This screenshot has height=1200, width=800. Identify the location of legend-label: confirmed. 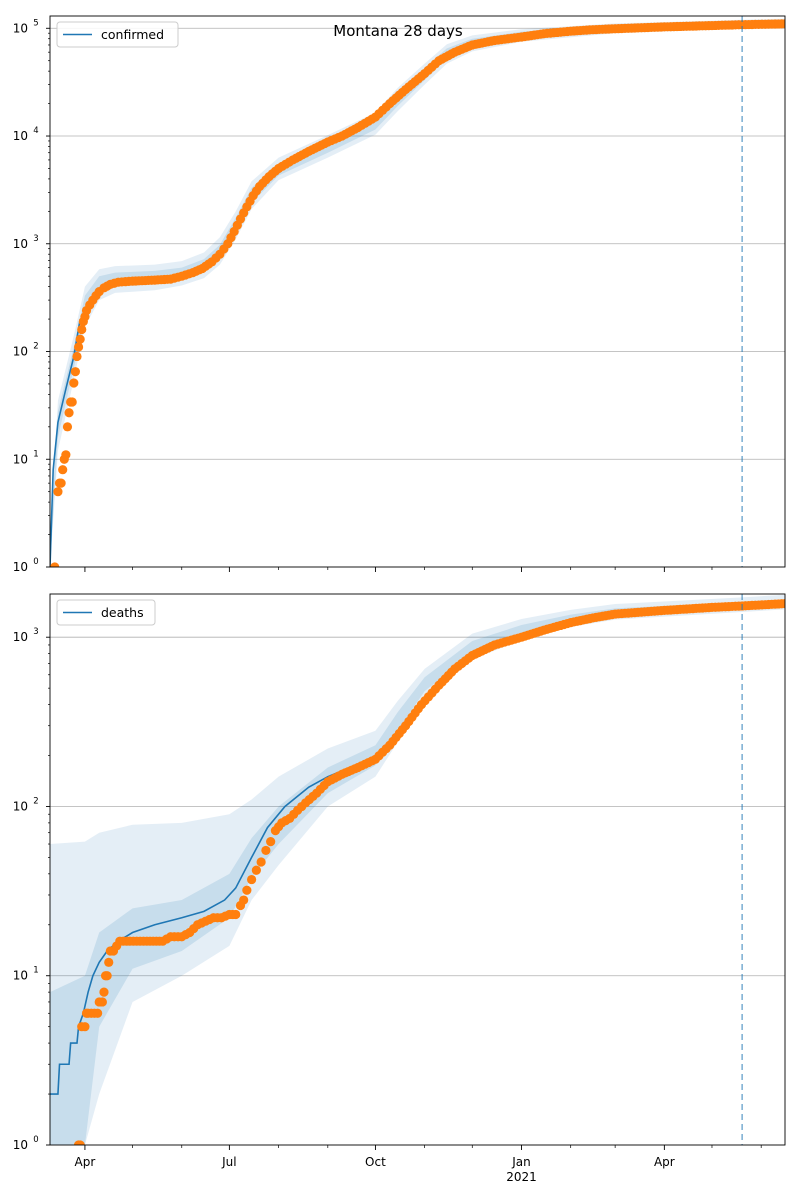
(132, 34).